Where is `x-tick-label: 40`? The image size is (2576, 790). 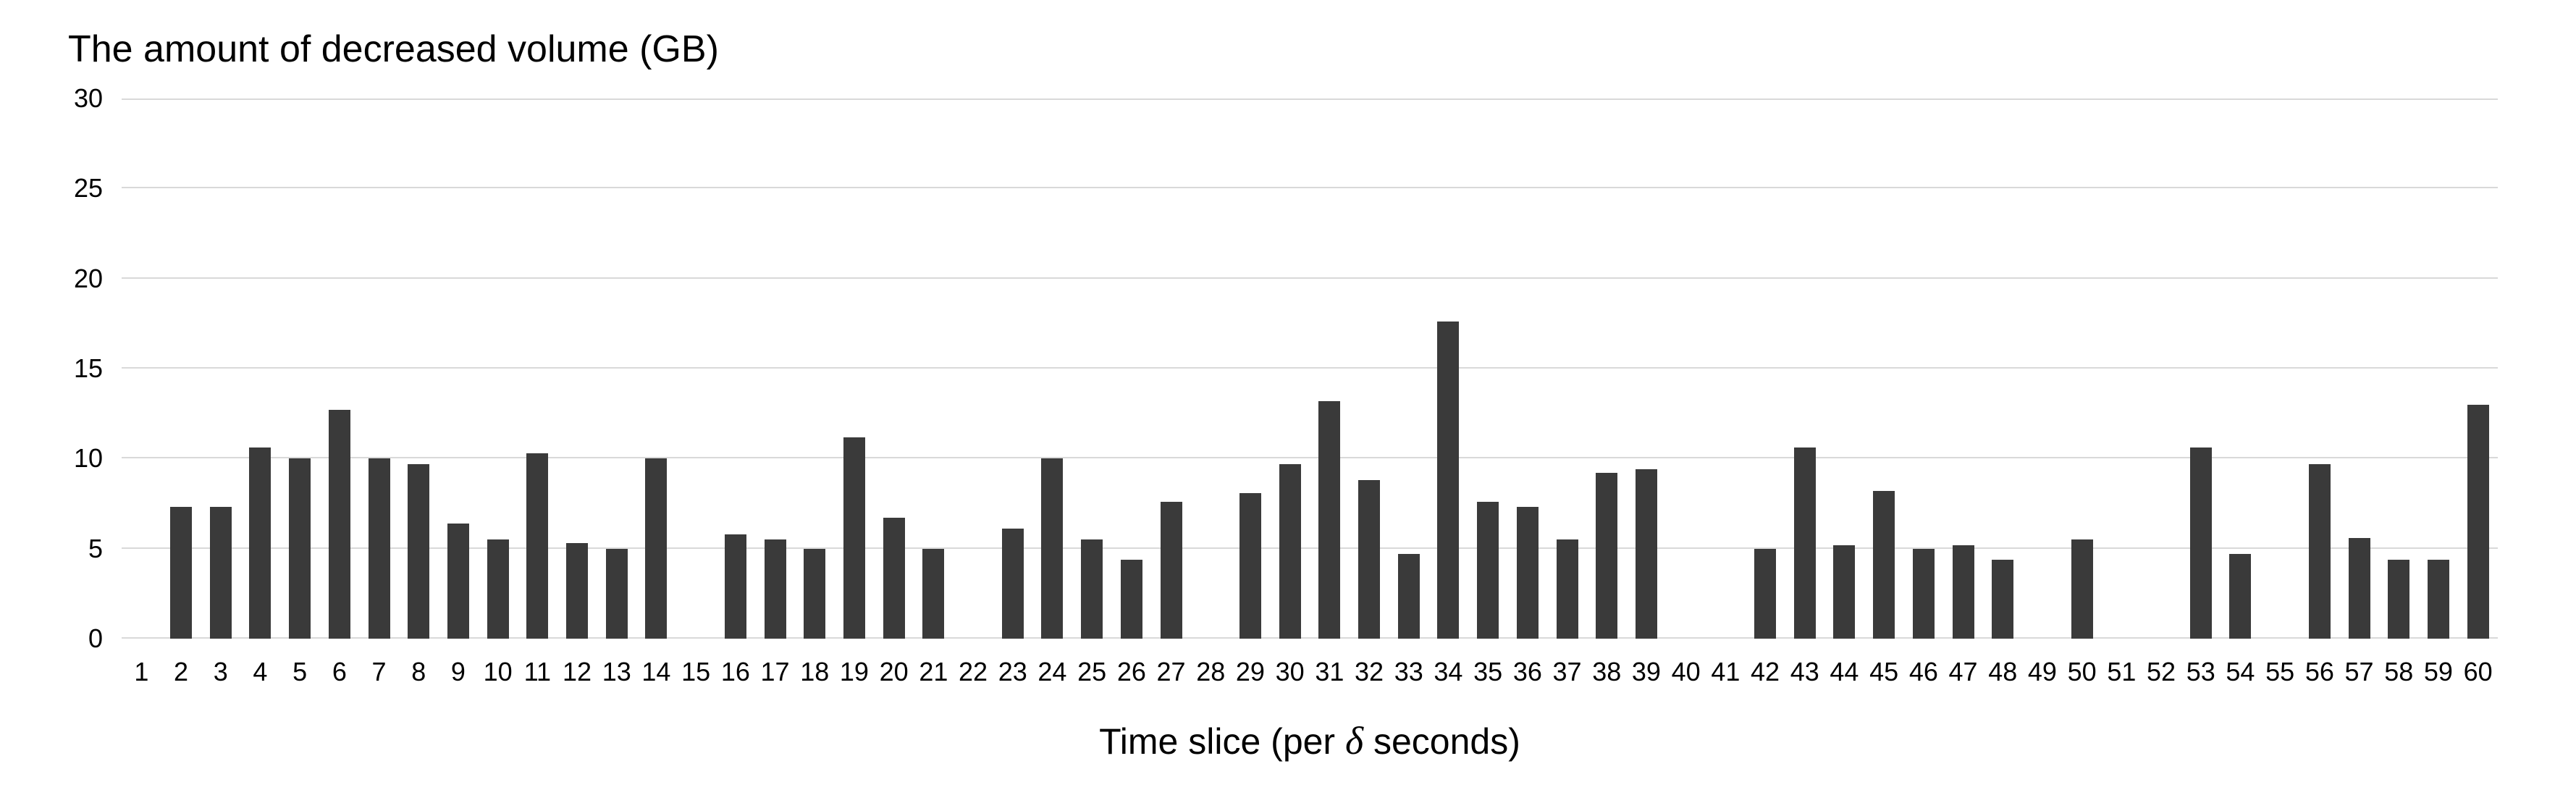 x-tick-label: 40 is located at coordinates (1686, 672).